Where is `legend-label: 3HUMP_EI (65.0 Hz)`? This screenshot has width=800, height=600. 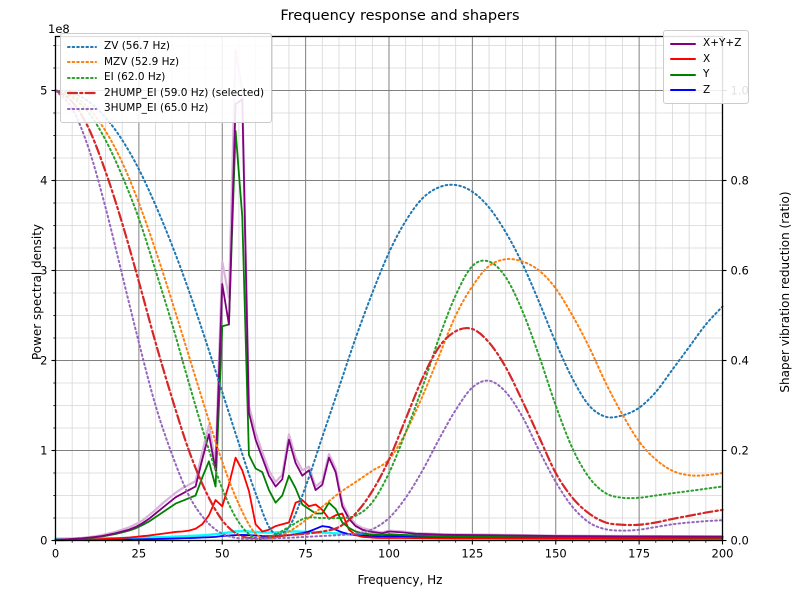 legend-label: 3HUMP_EI (65.0 Hz) is located at coordinates (156, 108).